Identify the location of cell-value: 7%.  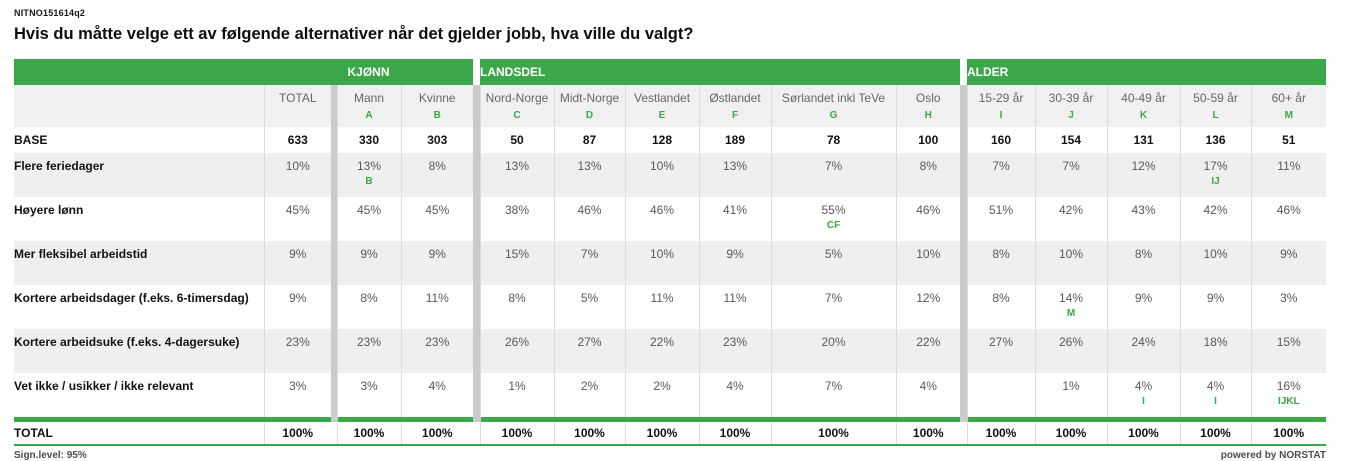
(833, 386).